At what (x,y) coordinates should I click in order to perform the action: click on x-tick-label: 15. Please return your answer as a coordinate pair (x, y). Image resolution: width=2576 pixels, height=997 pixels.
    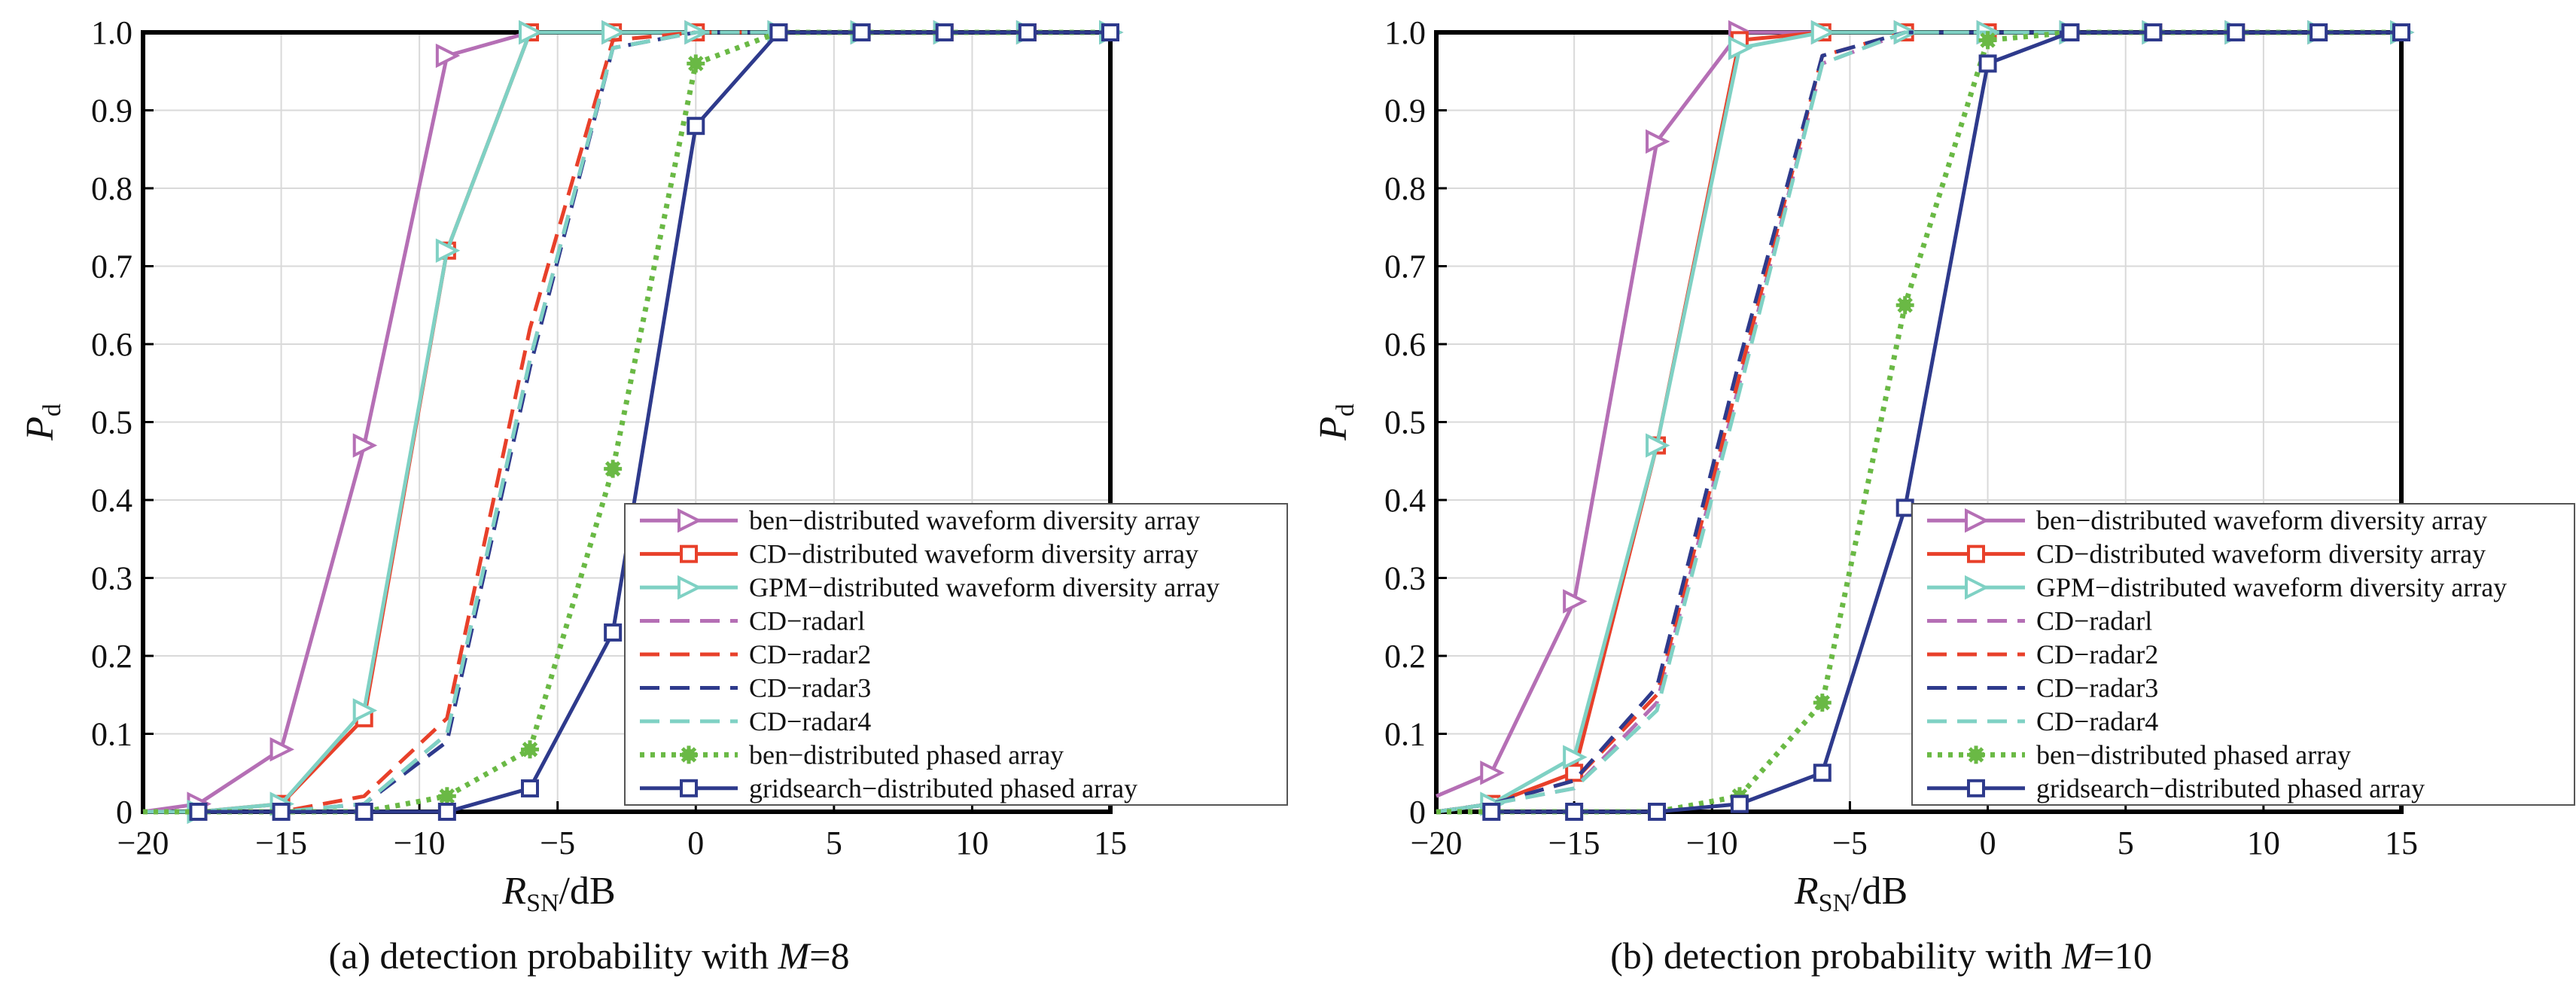
    Looking at the image, I should click on (1111, 843).